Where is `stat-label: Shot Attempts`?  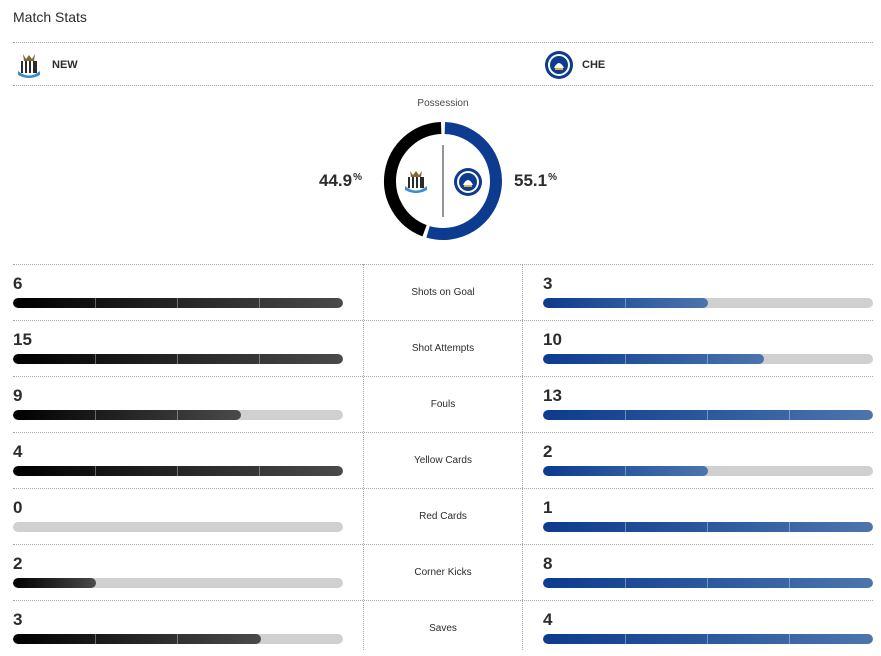 stat-label: Shot Attempts is located at coordinates (443, 348).